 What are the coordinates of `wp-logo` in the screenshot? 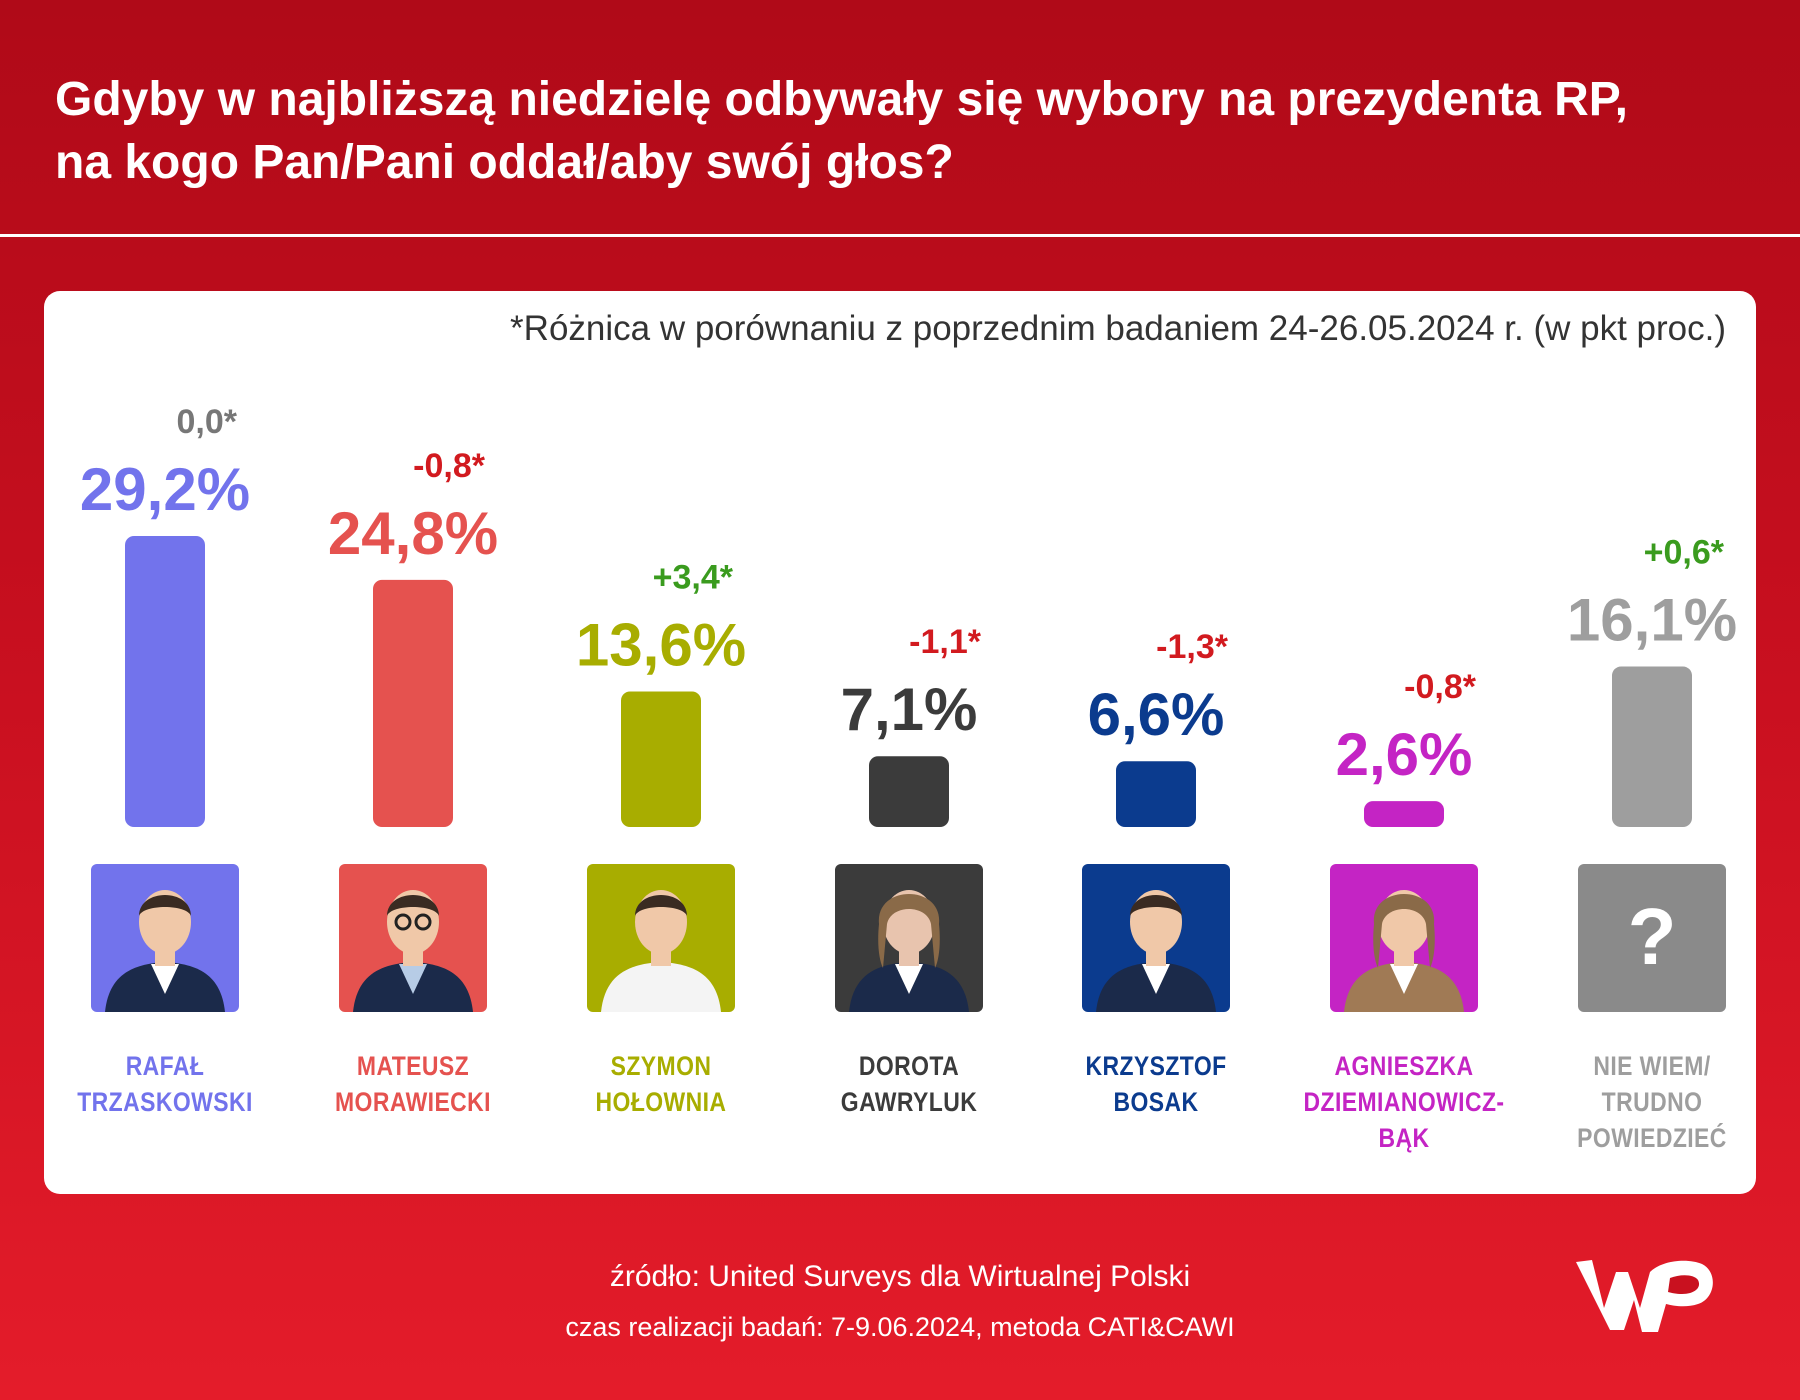 It's located at (1645, 1295).